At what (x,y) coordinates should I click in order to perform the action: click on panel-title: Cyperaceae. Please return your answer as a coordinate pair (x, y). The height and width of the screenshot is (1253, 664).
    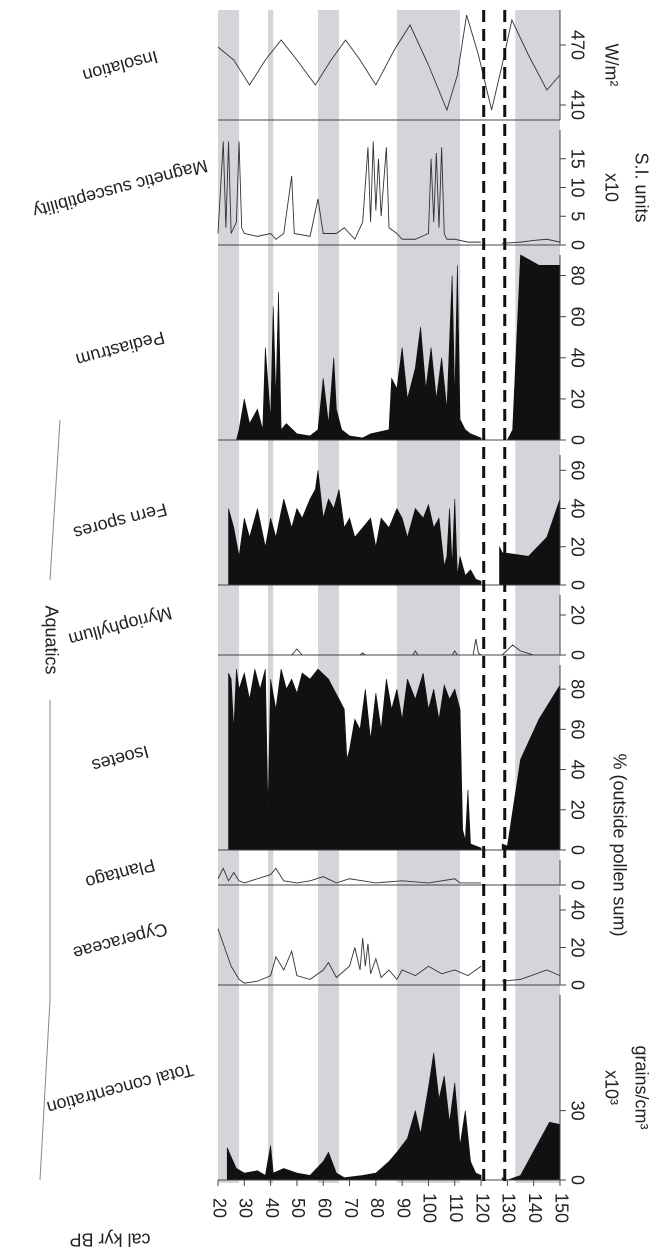
    Looking at the image, I should click on (120, 941).